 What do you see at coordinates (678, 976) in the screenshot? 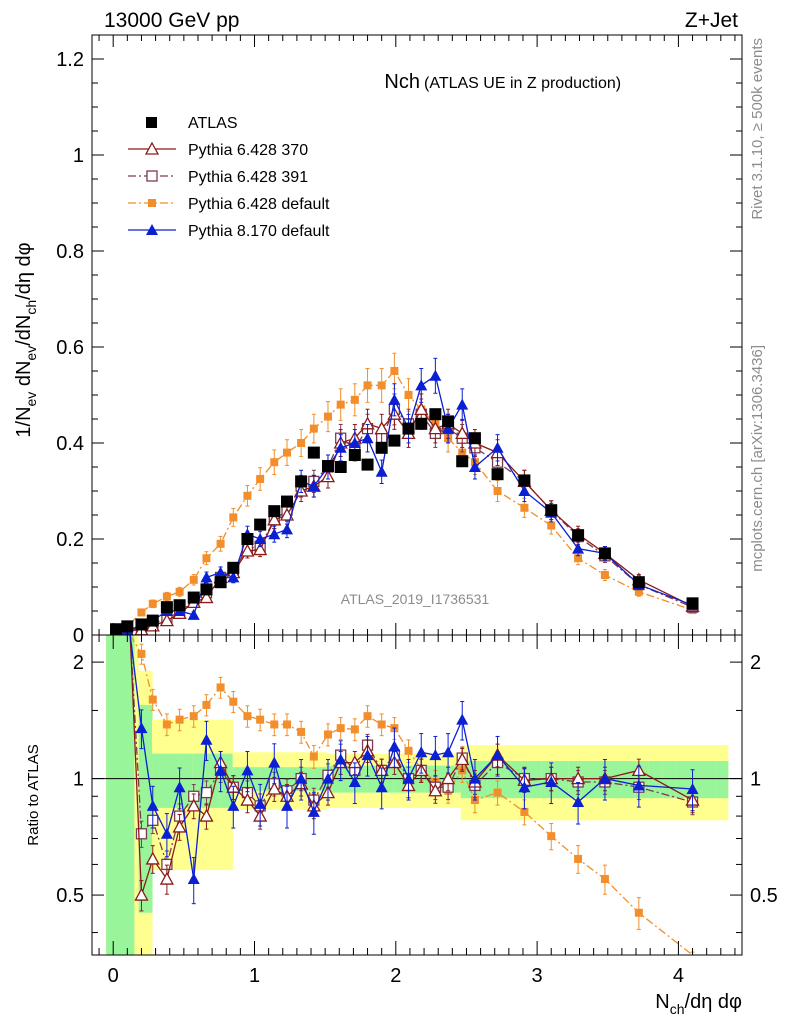
I see `ratio-xtick-label: 4` at bounding box center [678, 976].